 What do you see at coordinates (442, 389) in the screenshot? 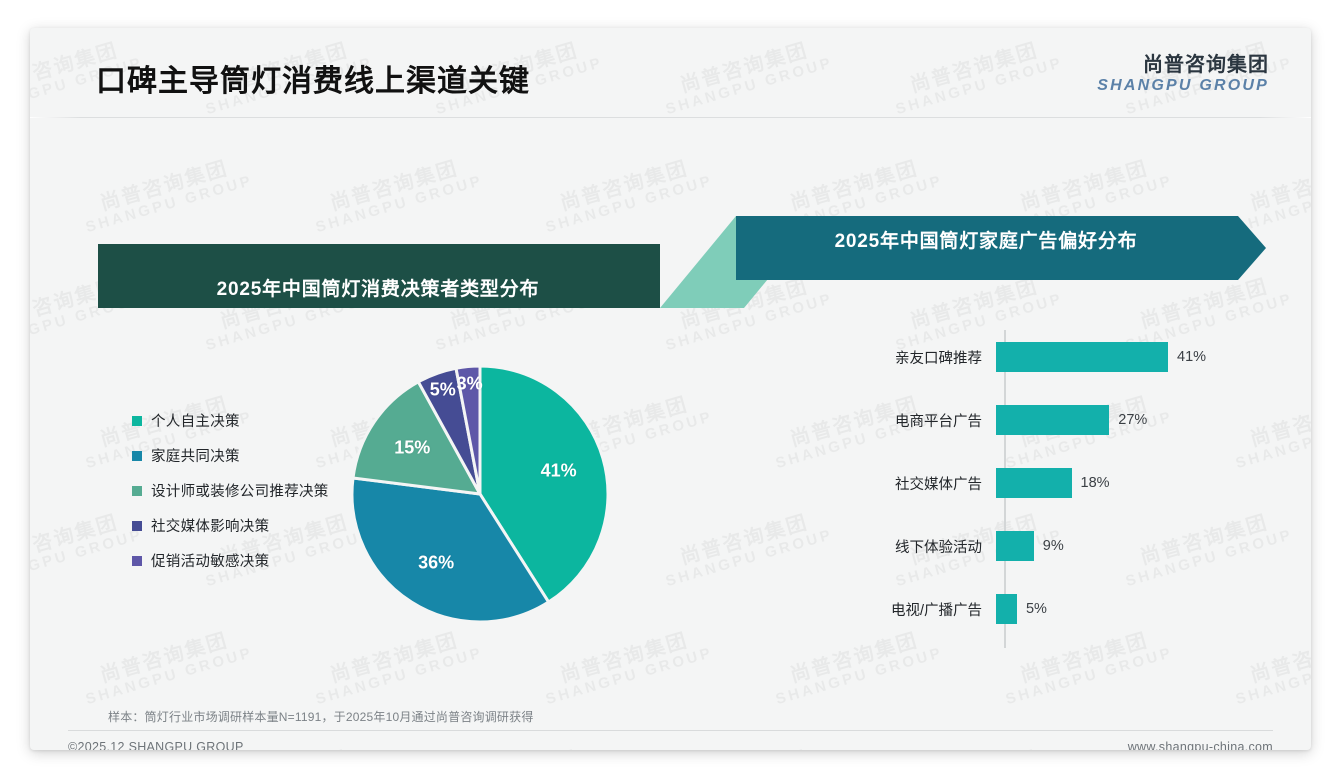
I see `pie-slice-label: 5%` at bounding box center [442, 389].